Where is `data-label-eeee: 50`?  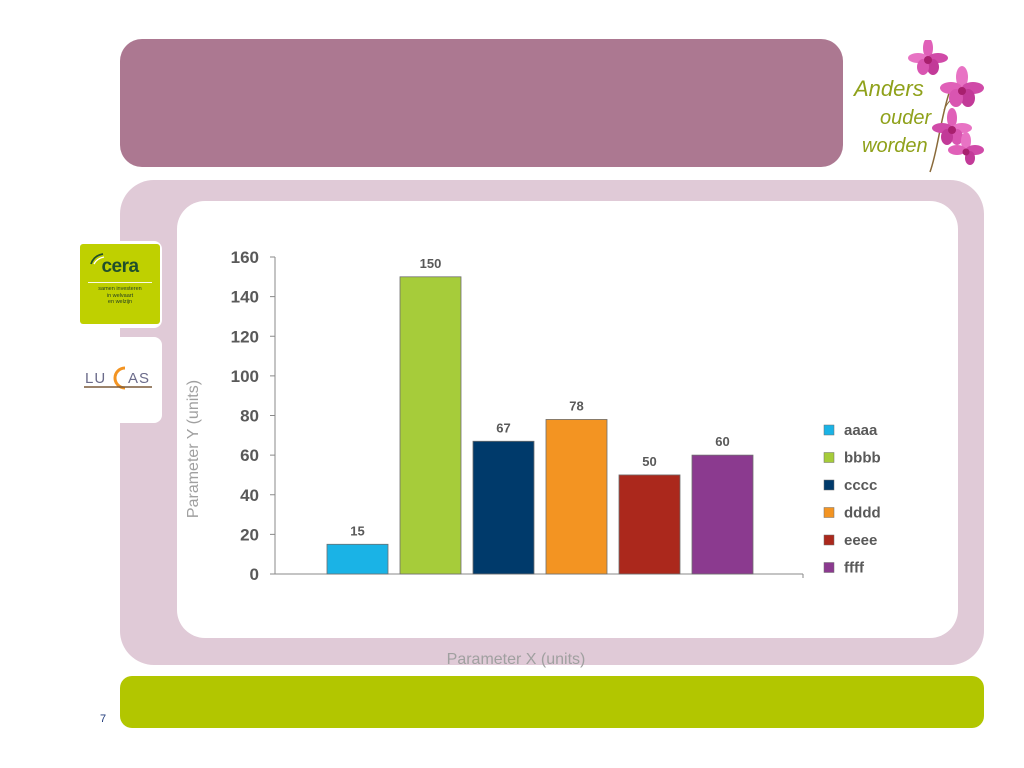 data-label-eeee: 50 is located at coordinates (649, 461).